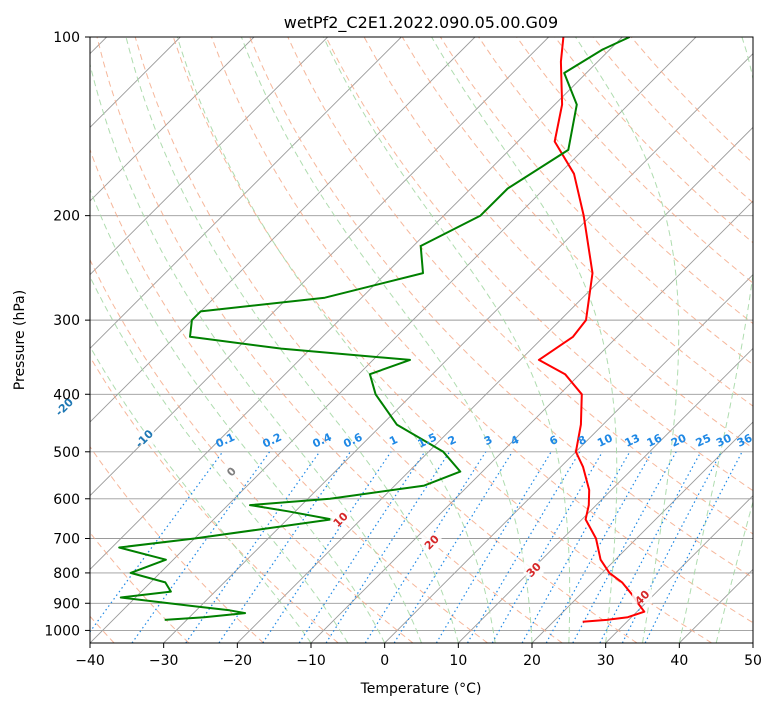  I want to click on x-tick-label: 50, so click(753, 661).